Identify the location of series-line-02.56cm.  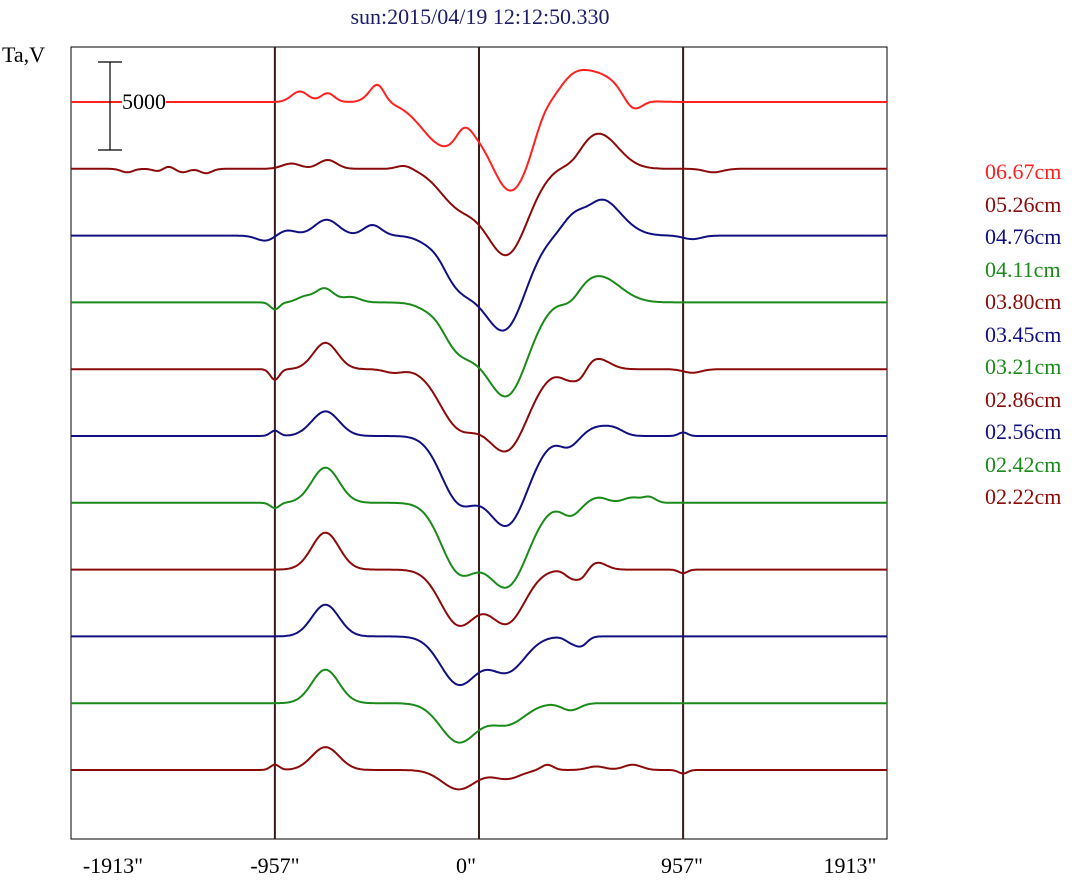
(479, 644).